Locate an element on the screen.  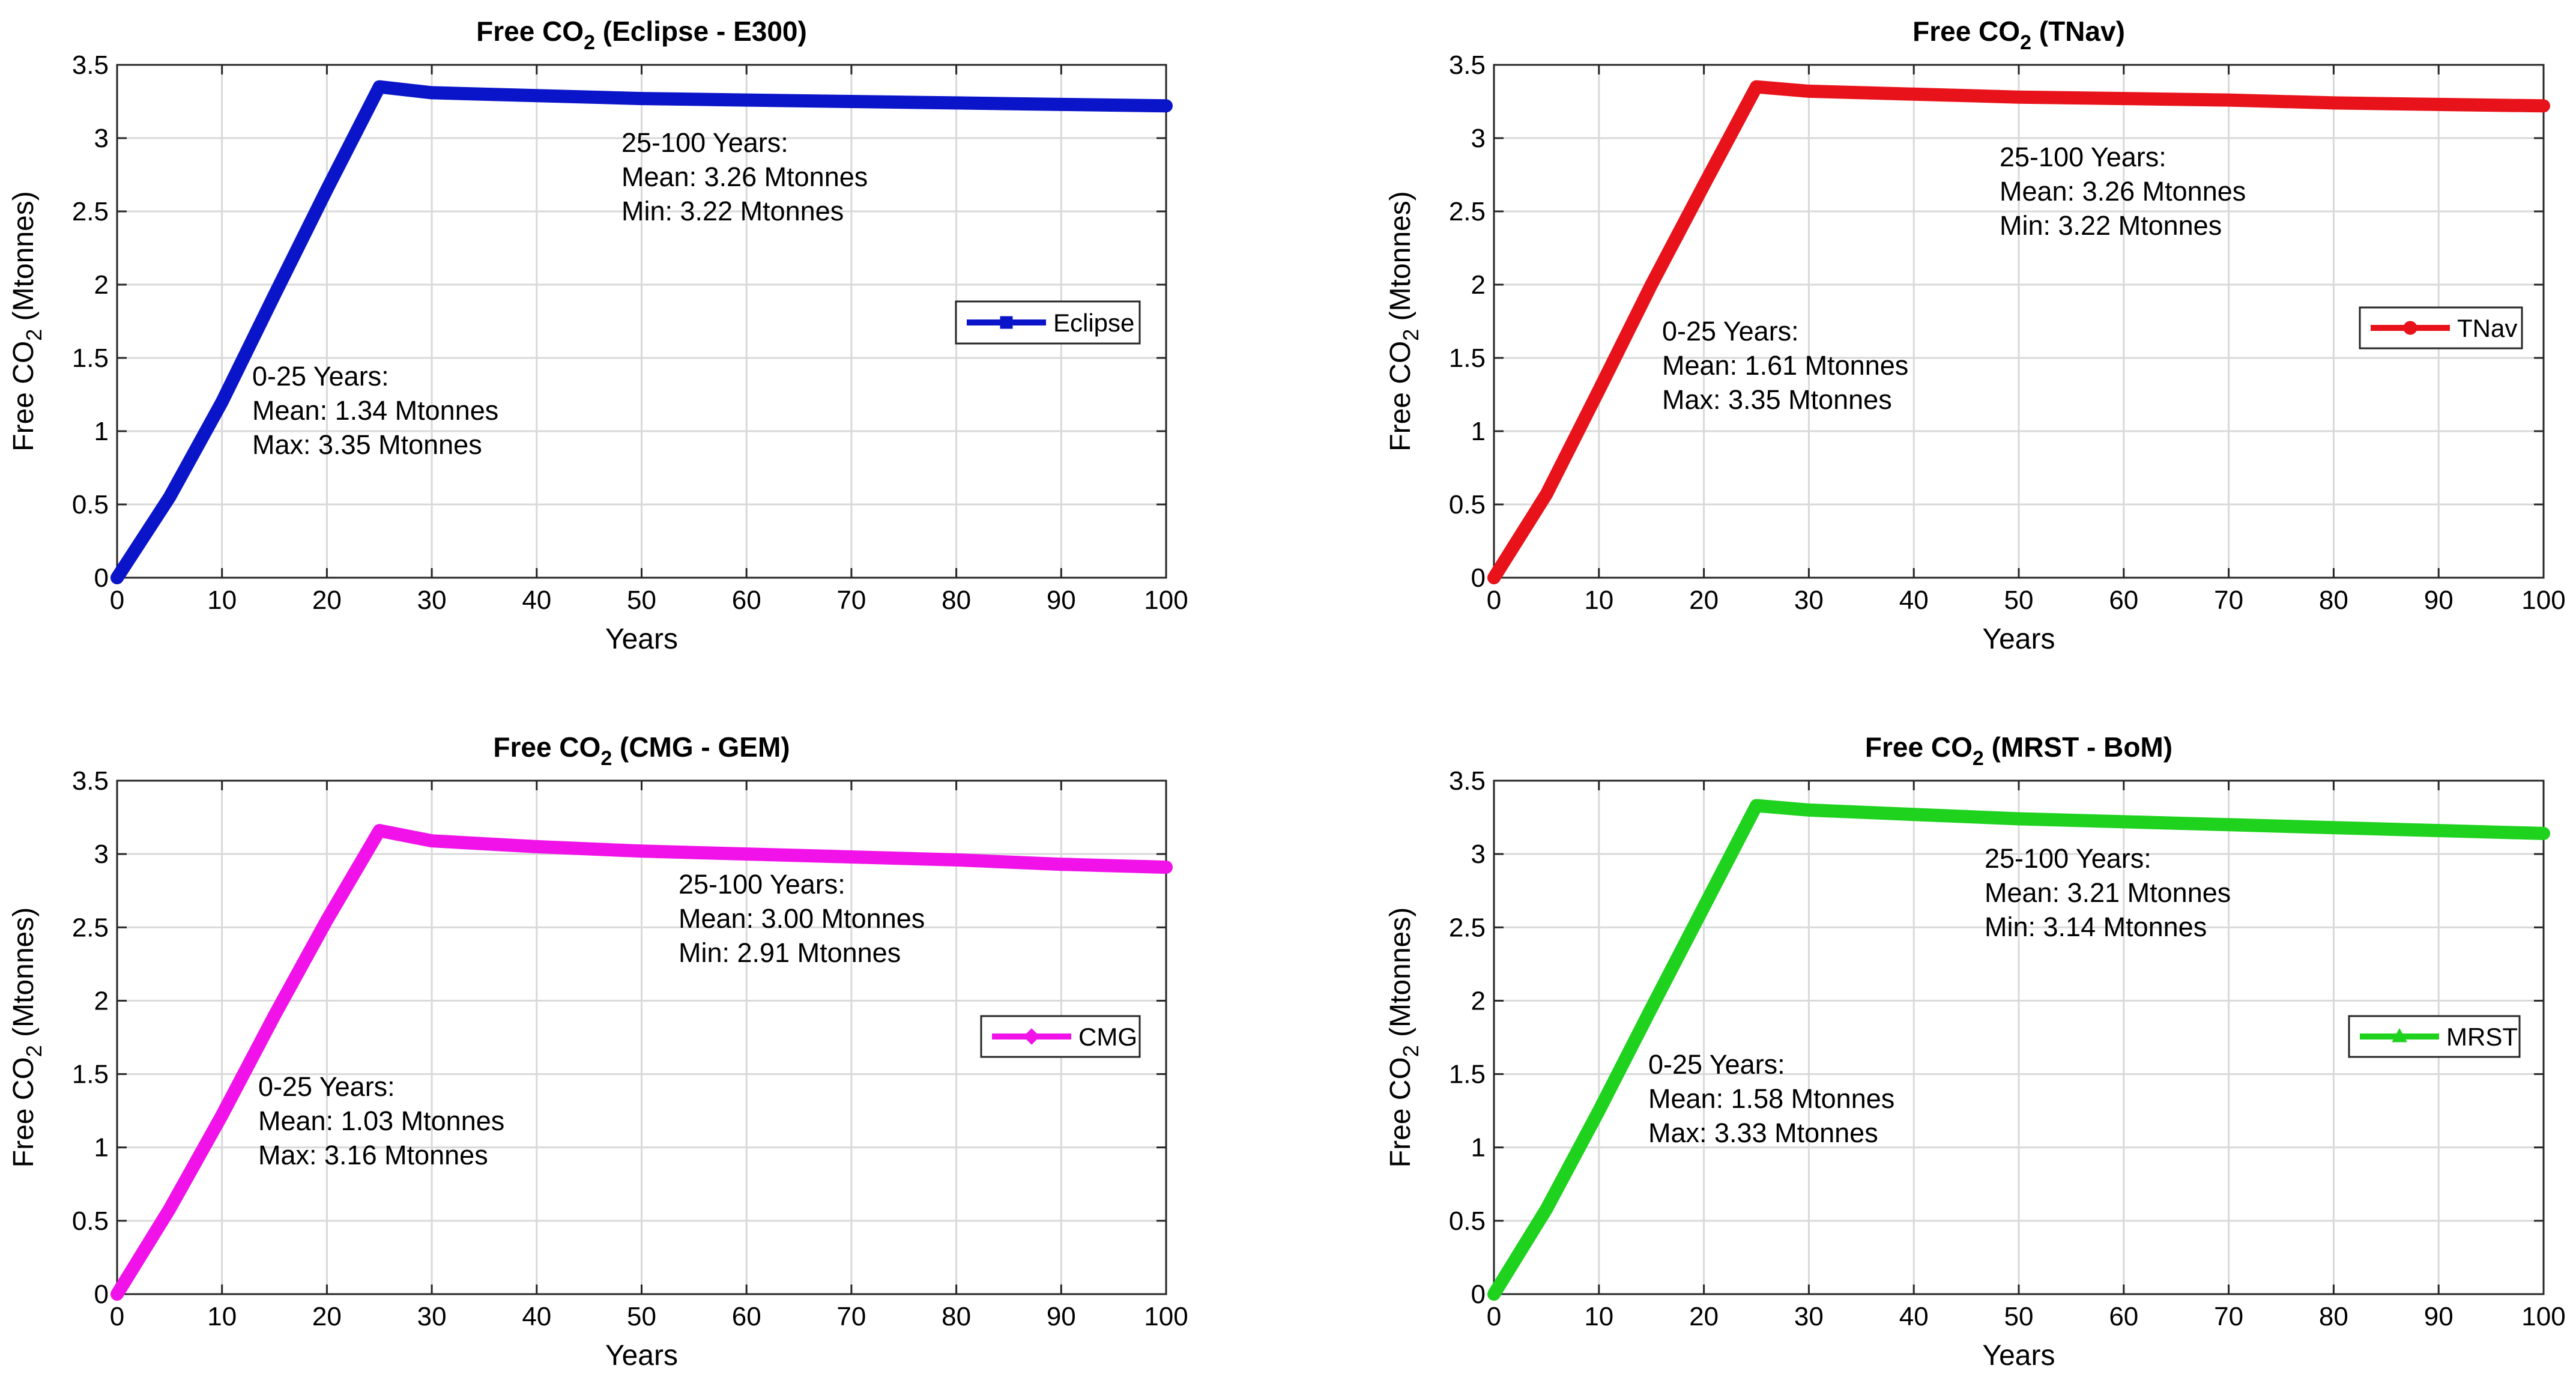
legend: CMG is located at coordinates (1060, 1036).